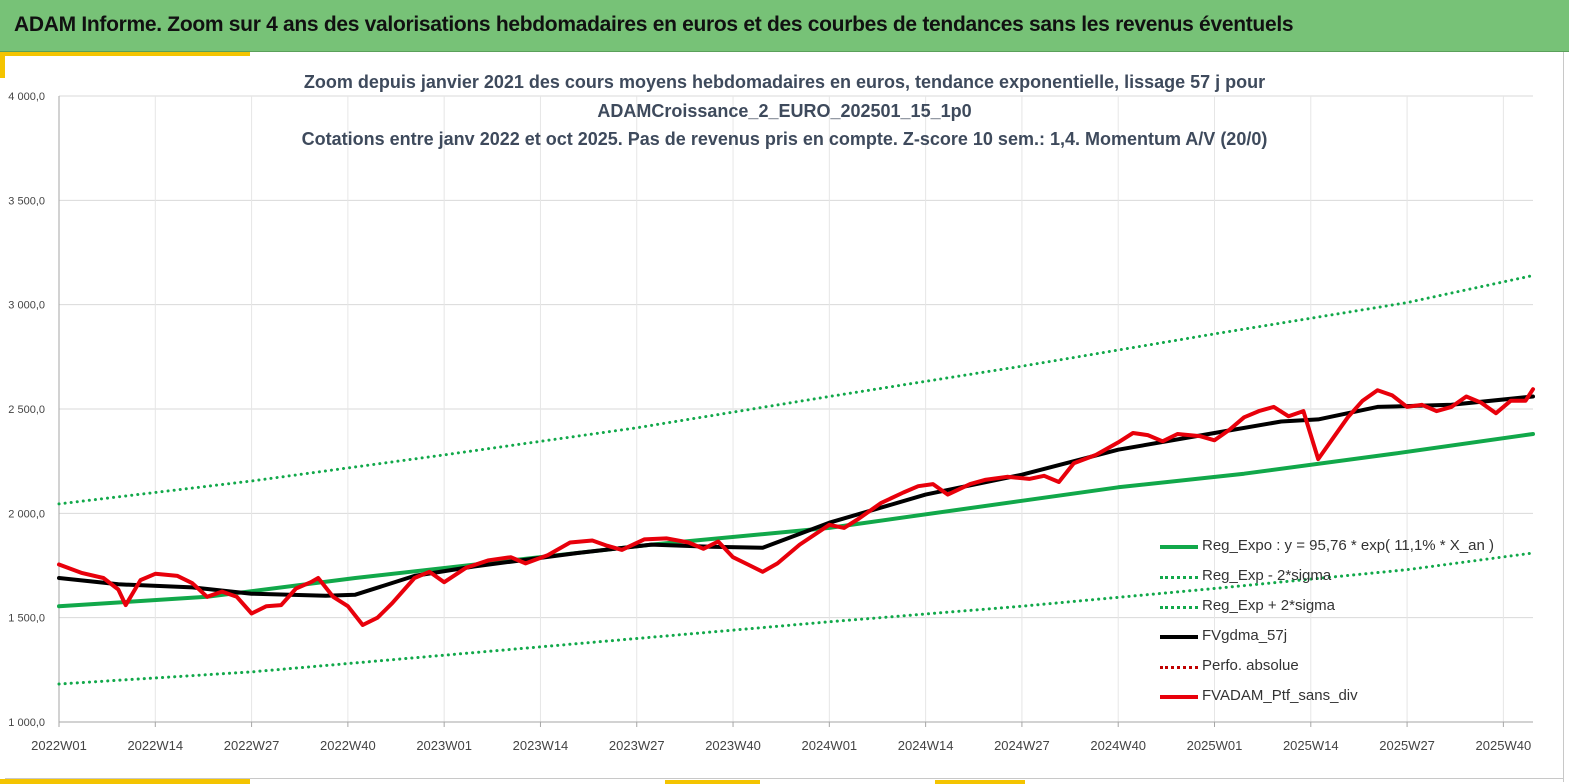 This screenshot has width=1569, height=784. What do you see at coordinates (830, 745) in the screenshot?
I see `x-tick-label: 2024W01` at bounding box center [830, 745].